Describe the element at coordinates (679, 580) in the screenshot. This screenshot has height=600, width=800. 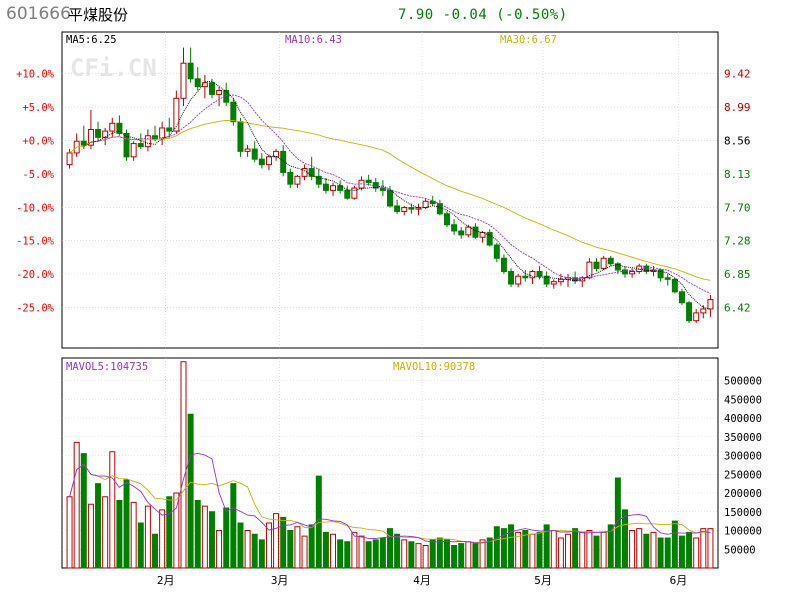
I see `x-tick-label: 6月` at that location.